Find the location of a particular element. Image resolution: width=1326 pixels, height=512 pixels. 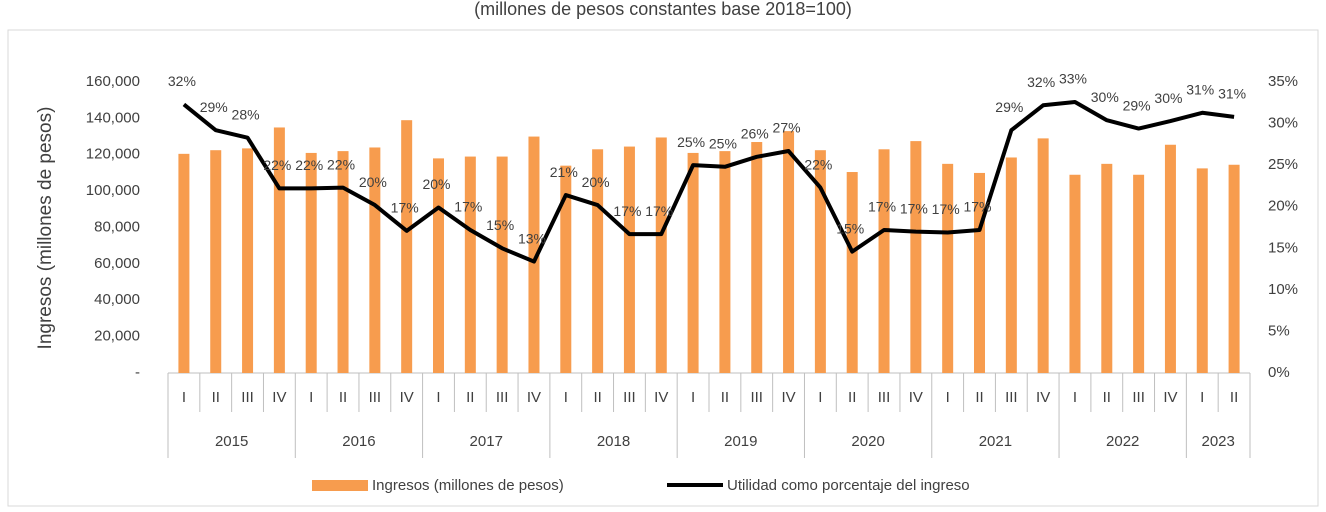

y-tick-label: 40,000 is located at coordinates (117, 299).